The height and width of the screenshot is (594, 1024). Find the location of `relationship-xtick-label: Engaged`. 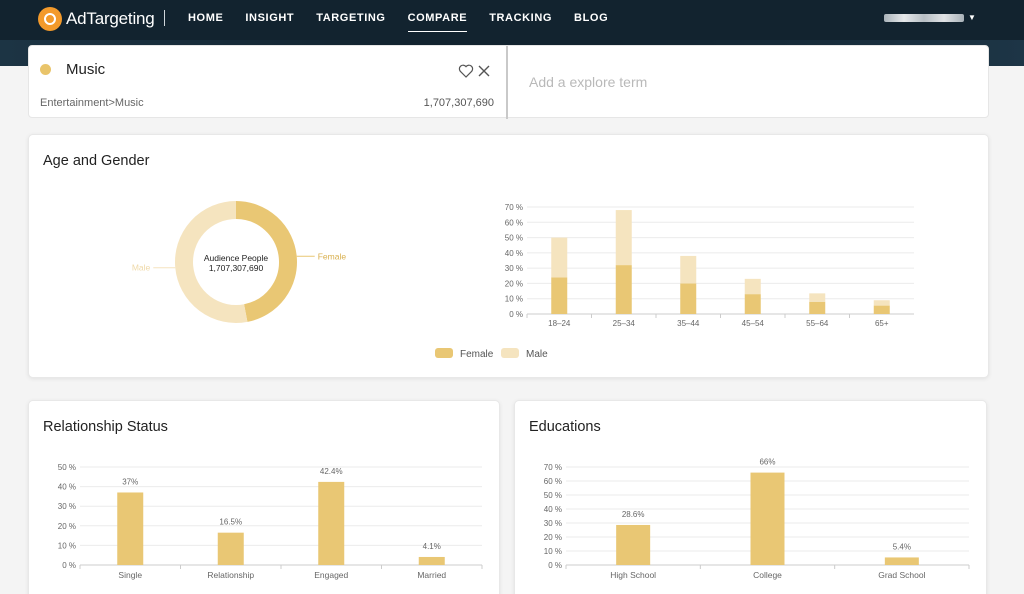

relationship-xtick-label: Engaged is located at coordinates (331, 575).